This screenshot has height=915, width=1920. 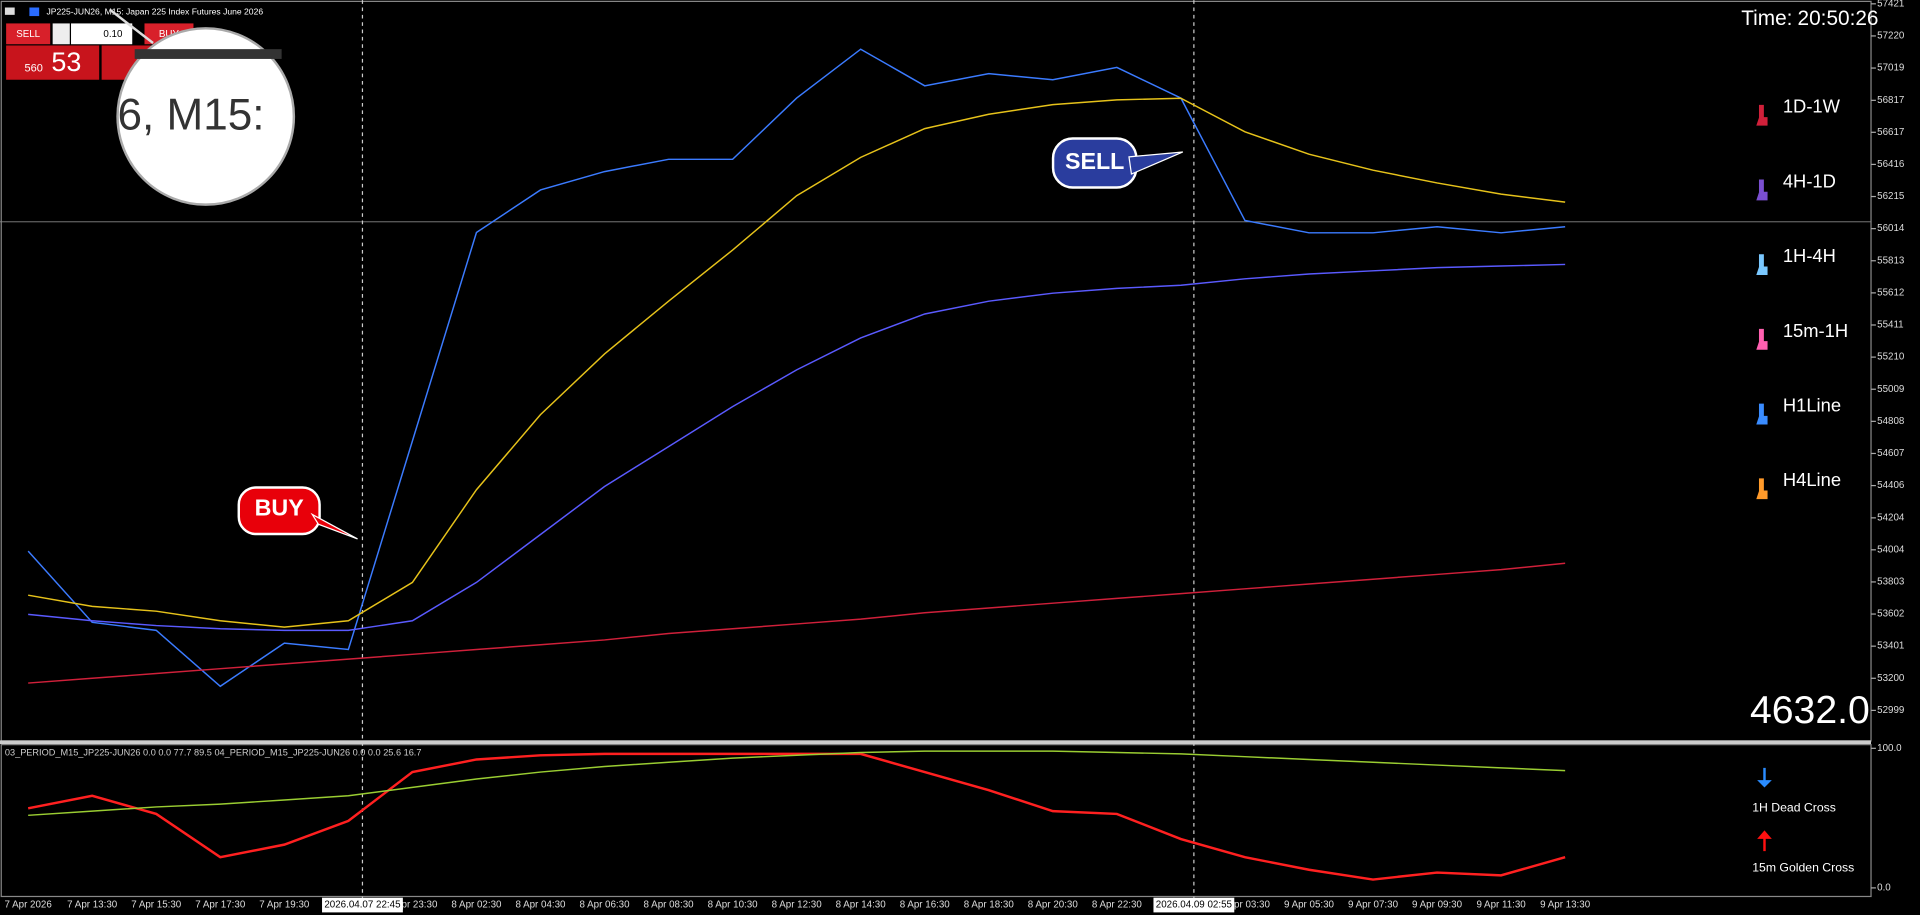 I want to click on dead-cross-icon, so click(x=1764, y=777).